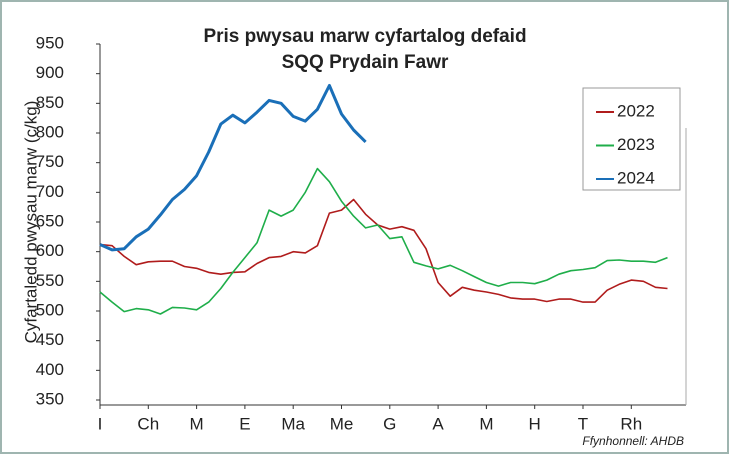 Image resolution: width=729 pixels, height=454 pixels. I want to click on y-tick-label: 550, so click(50, 280).